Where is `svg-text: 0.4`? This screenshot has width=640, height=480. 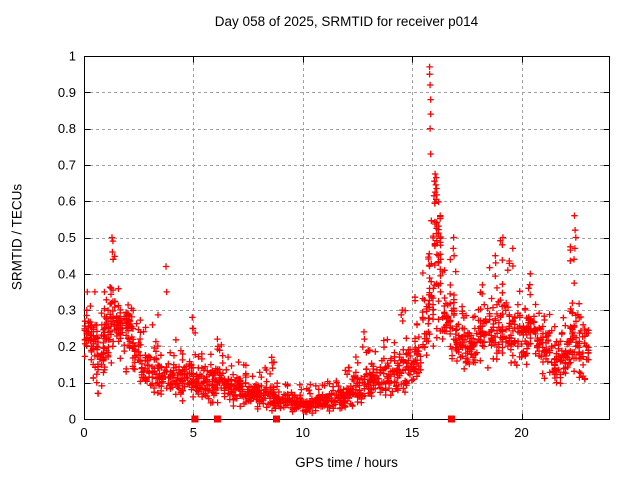
svg-text: 0.4 is located at coordinates (67, 273).